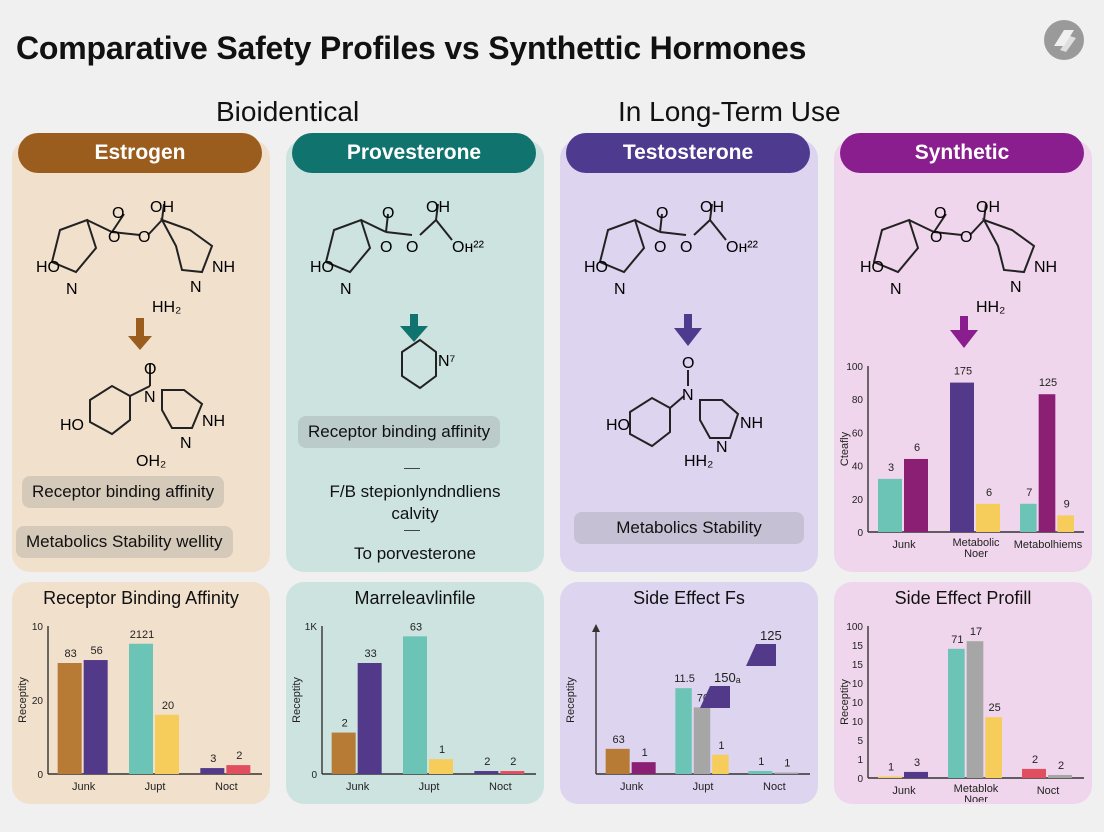 Image resolution: width=1104 pixels, height=832 pixels. I want to click on data-label: 25, so click(995, 708).